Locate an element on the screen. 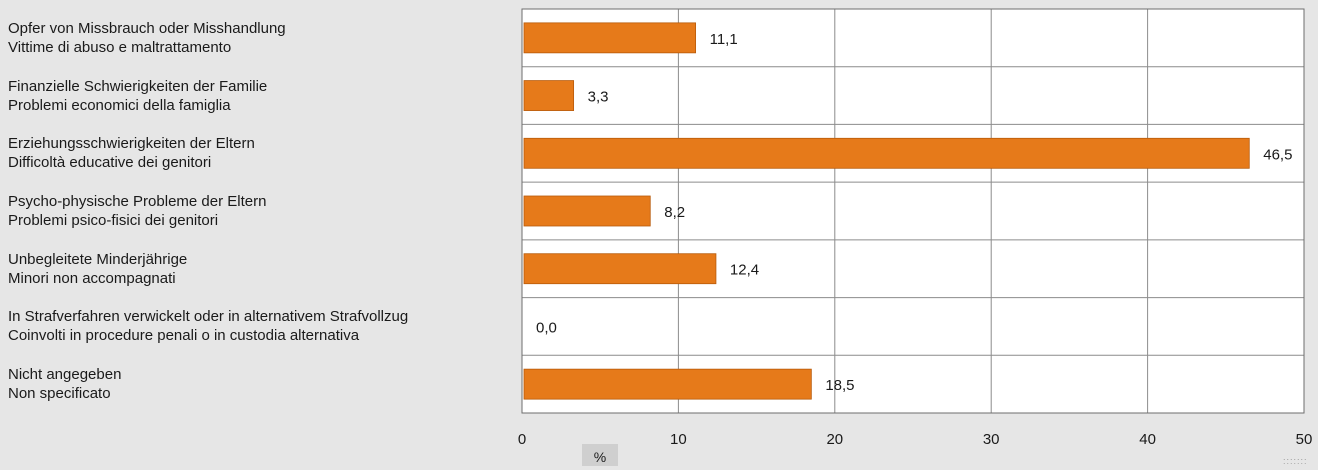 This screenshot has width=1318, height=470. category-label-de: Erziehungsschwierigkeiten der Eltern is located at coordinates (131, 144).